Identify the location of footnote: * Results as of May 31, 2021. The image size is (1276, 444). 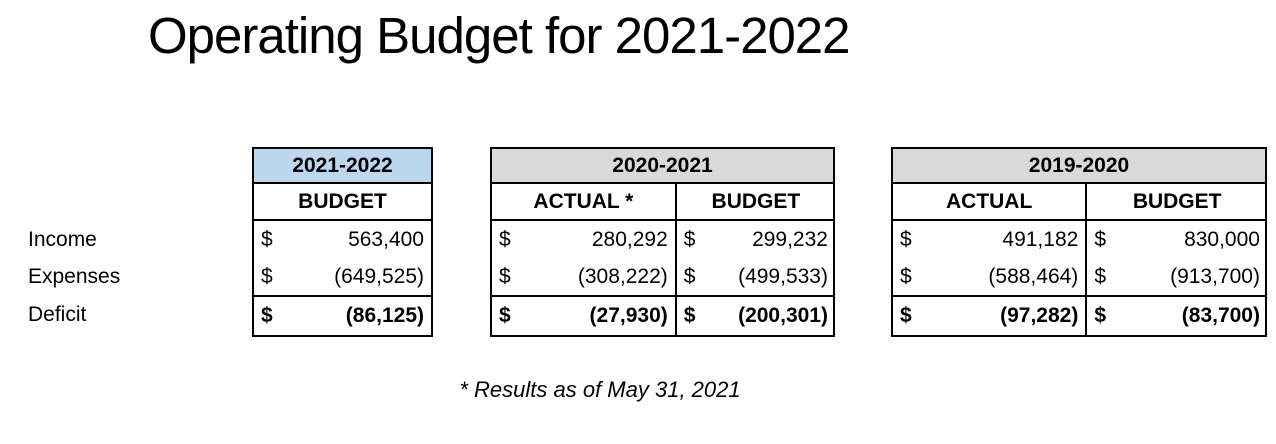
(600, 389).